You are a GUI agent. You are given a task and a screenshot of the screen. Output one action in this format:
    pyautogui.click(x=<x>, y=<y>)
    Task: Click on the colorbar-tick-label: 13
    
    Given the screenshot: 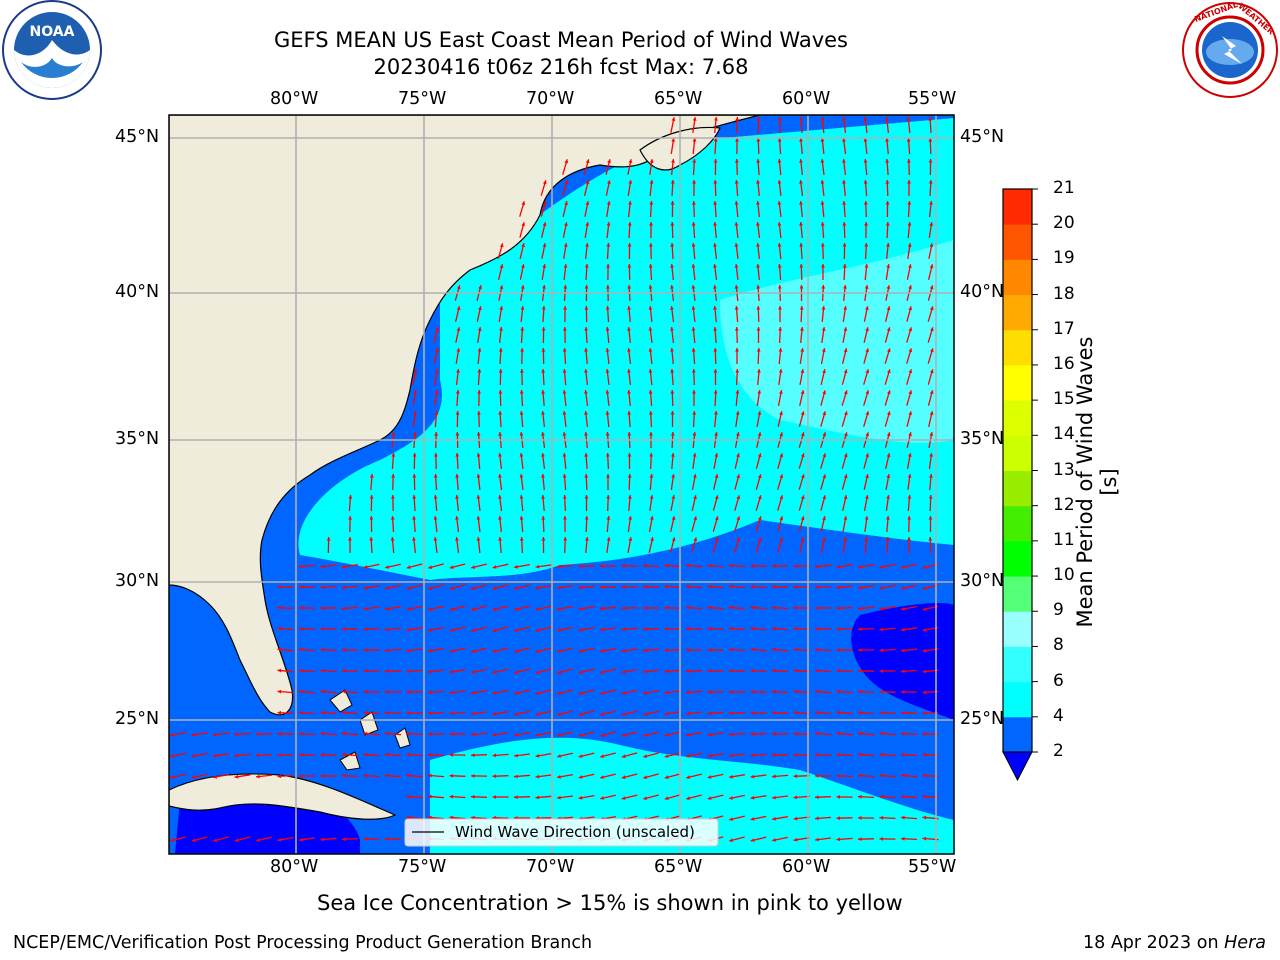 What is the action you would take?
    pyautogui.click(x=1064, y=469)
    